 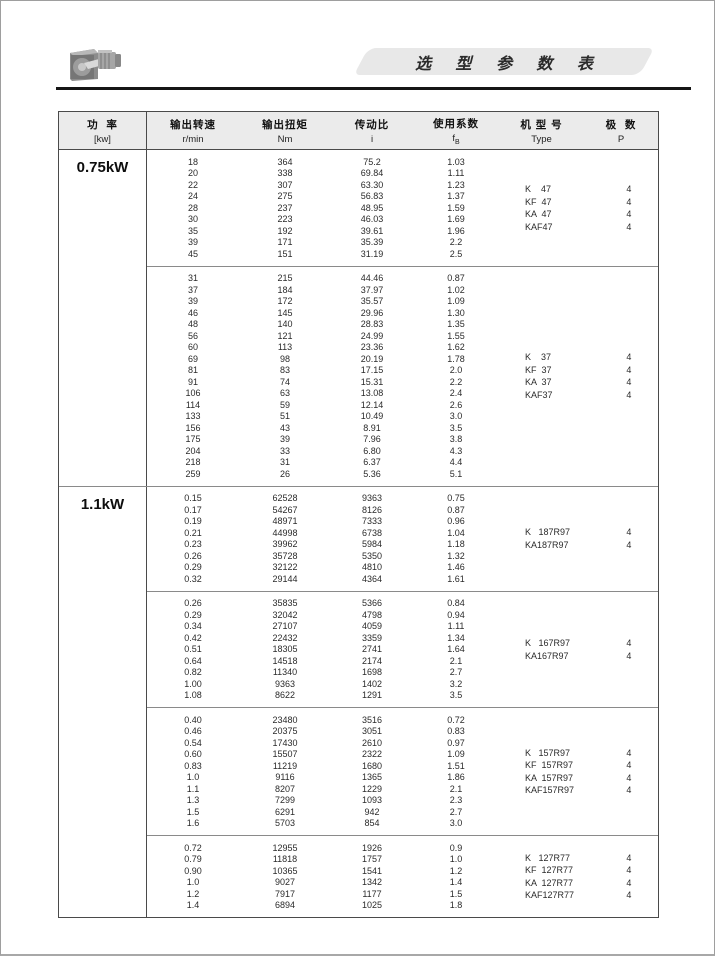 What do you see at coordinates (456, 847) in the screenshot?
I see `factor-value: 0.9` at bounding box center [456, 847].